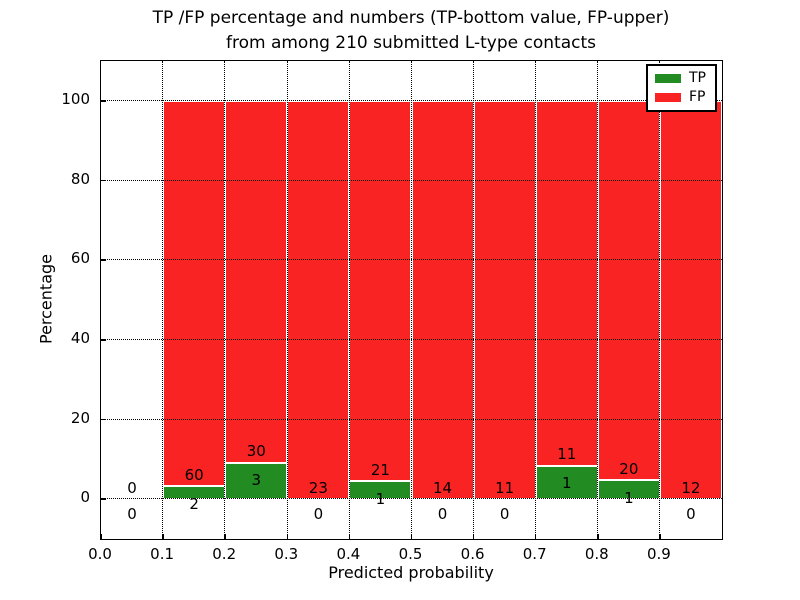 The height and width of the screenshot is (600, 800). I want to click on x-axis-label: Predicted probability, so click(411, 572).